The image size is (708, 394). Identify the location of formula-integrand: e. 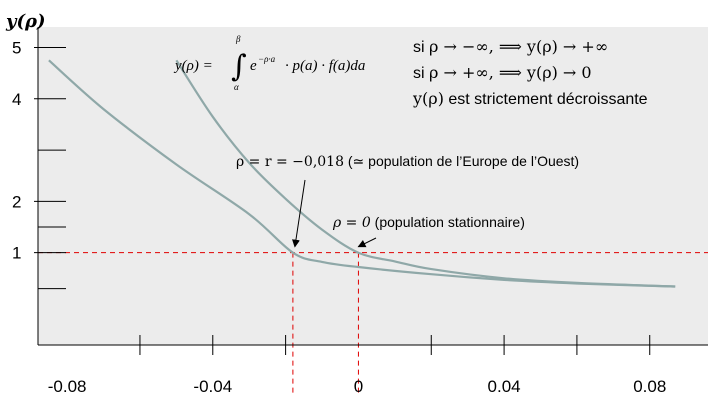
(253, 66).